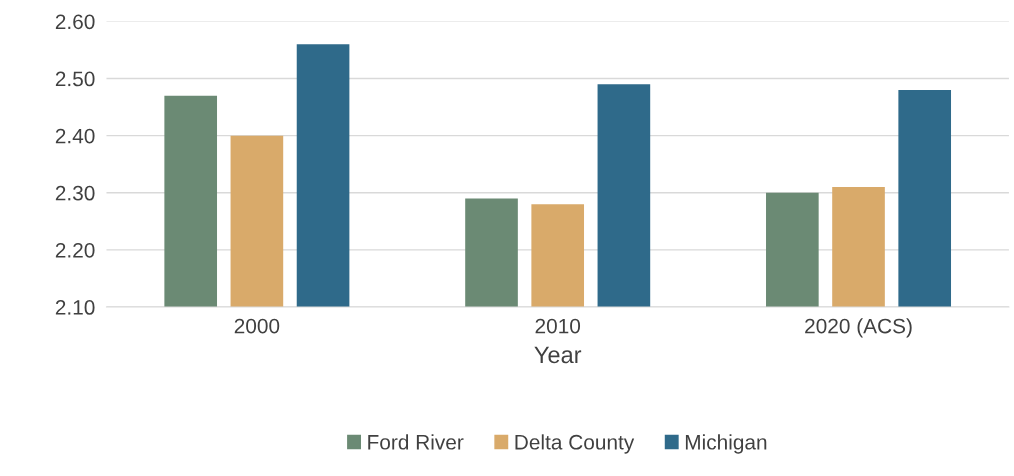 The height and width of the screenshot is (476, 1014). What do you see at coordinates (558, 355) in the screenshot?
I see `x-axis-title: Year` at bounding box center [558, 355].